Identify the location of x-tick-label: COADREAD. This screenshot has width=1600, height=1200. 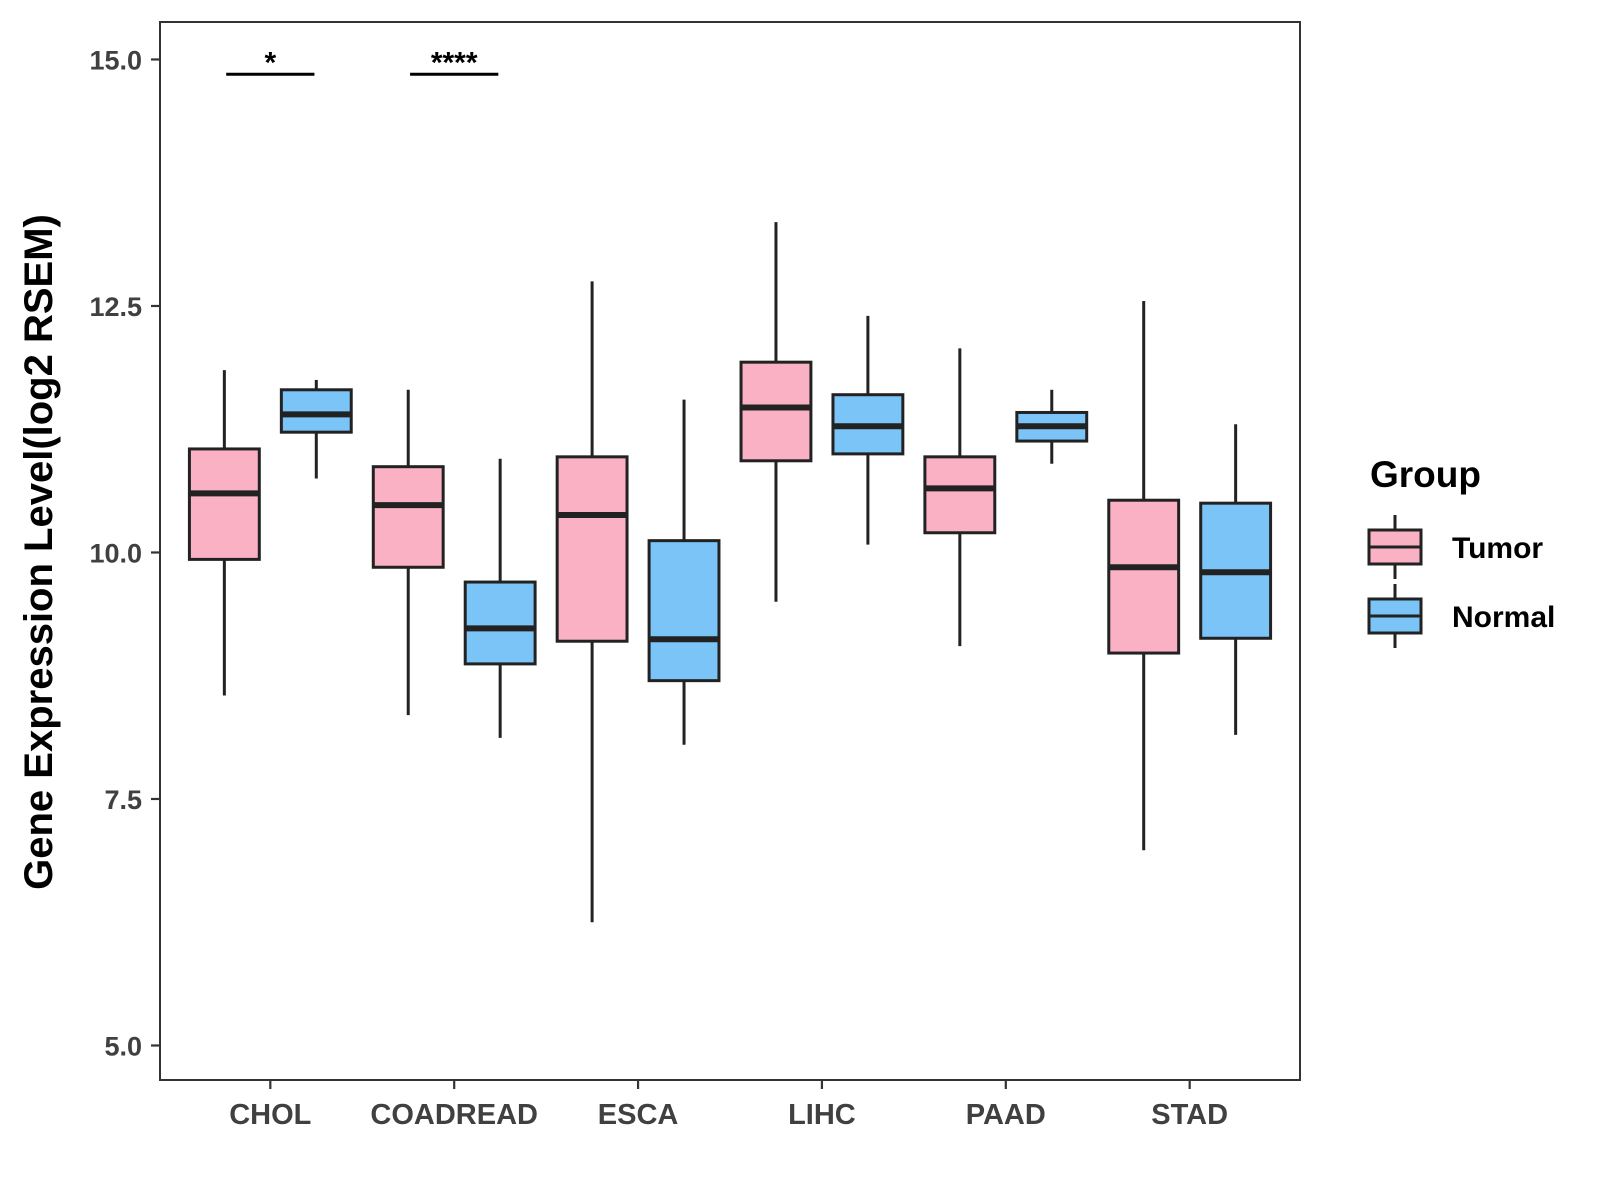
(454, 1115).